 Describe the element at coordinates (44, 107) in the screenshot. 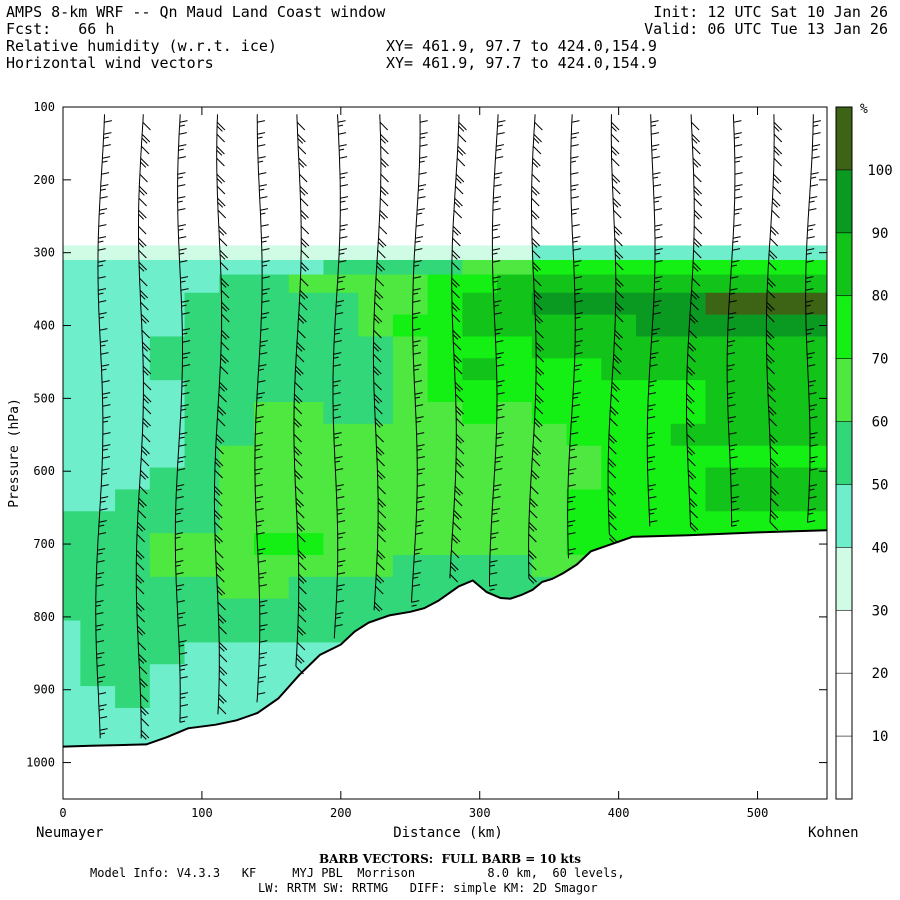

I see `y-tick-label: 100` at that location.